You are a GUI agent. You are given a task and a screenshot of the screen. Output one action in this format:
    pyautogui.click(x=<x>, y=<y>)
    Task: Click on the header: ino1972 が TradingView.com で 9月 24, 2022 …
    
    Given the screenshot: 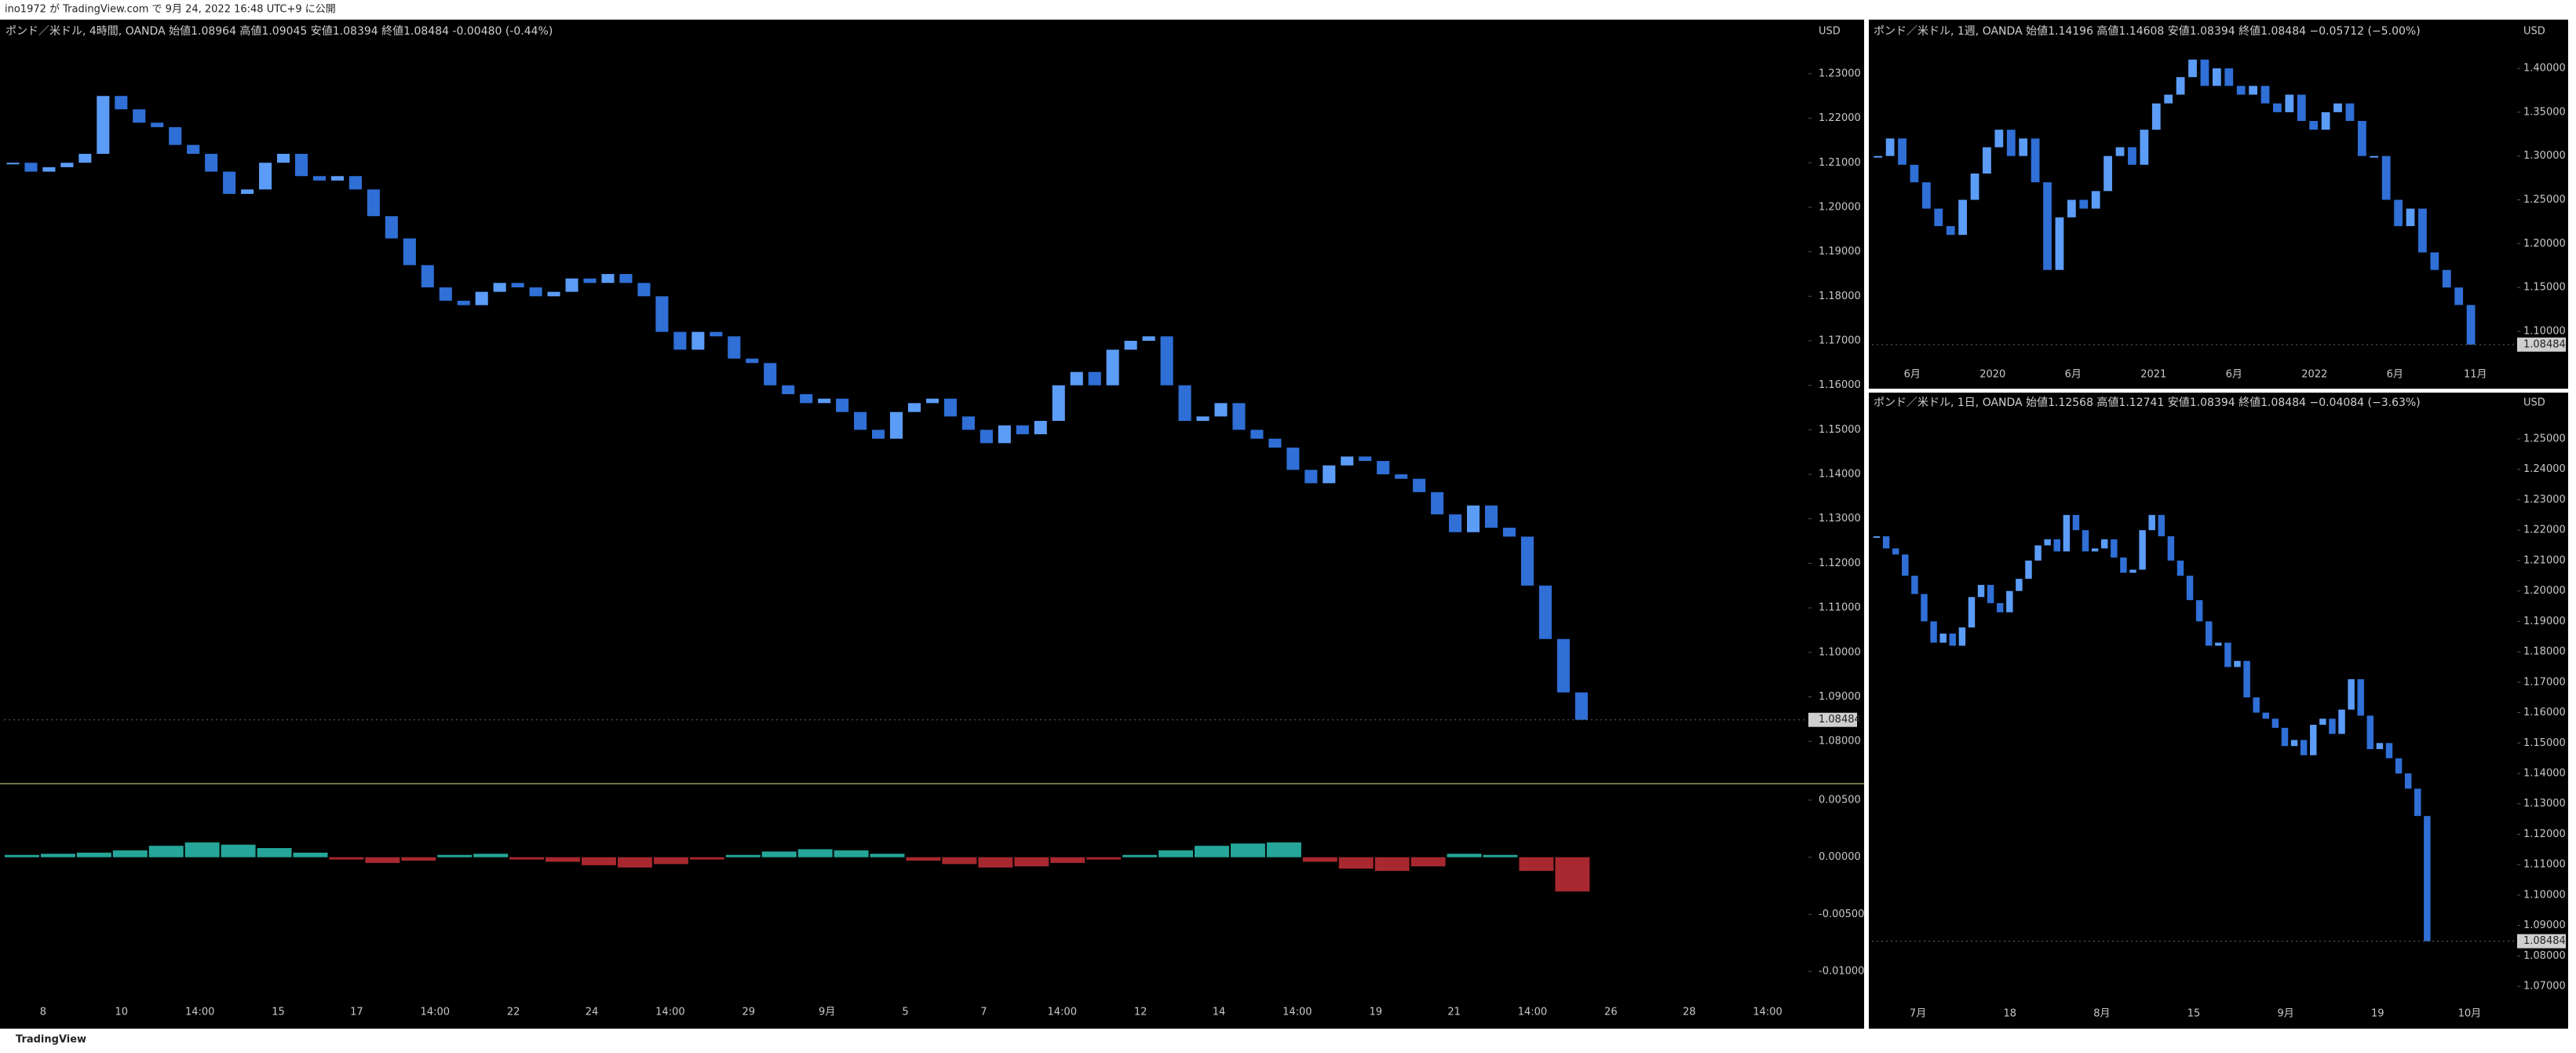 What is the action you would take?
    pyautogui.click(x=170, y=10)
    